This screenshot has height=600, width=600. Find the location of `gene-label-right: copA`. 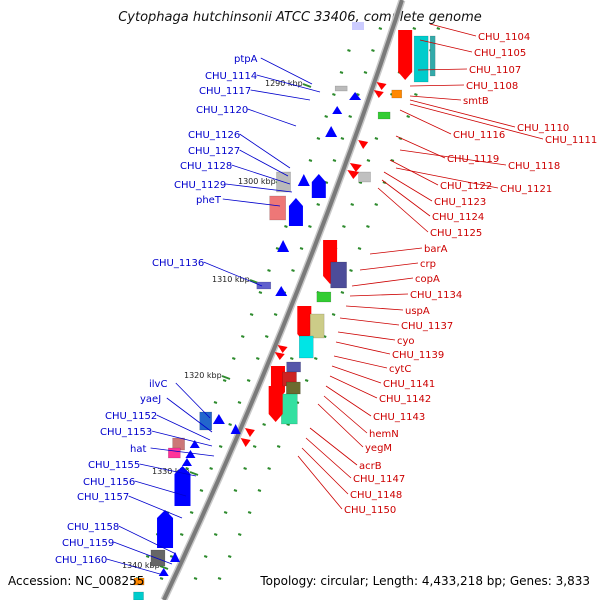

gene-label-right: copA is located at coordinates (427, 279).